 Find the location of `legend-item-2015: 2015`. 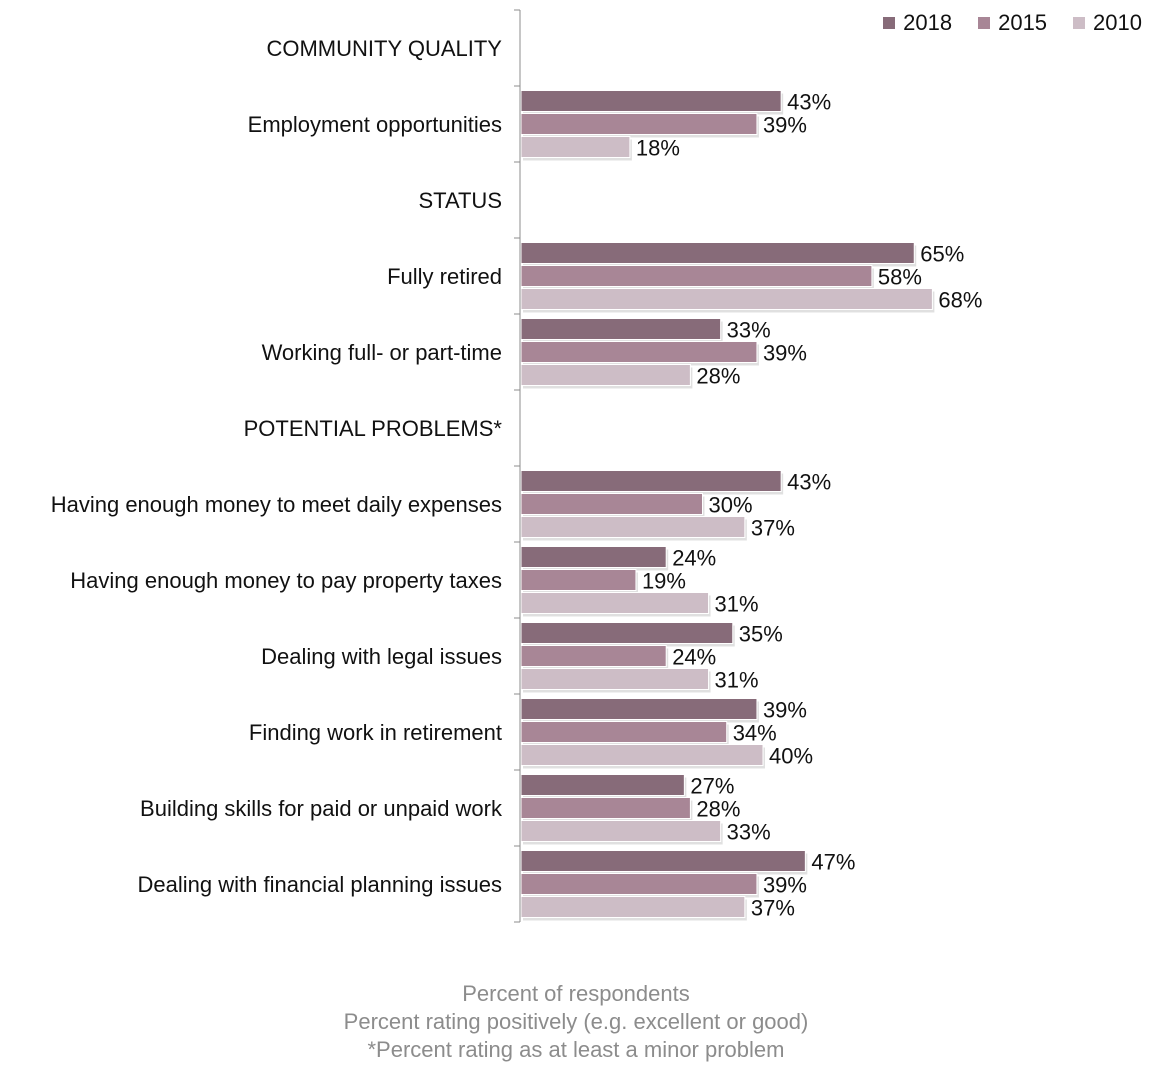

legend-item-2015: 2015 is located at coordinates (1012, 23).